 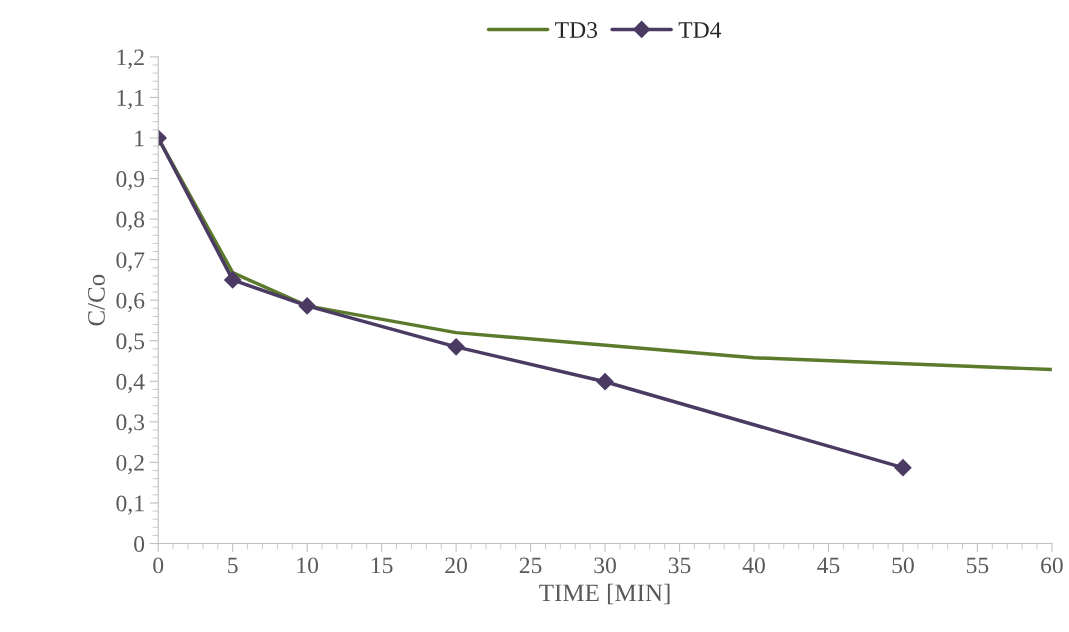 What do you see at coordinates (130, 343) in the screenshot?
I see `y-tick-label: 0,5` at bounding box center [130, 343].